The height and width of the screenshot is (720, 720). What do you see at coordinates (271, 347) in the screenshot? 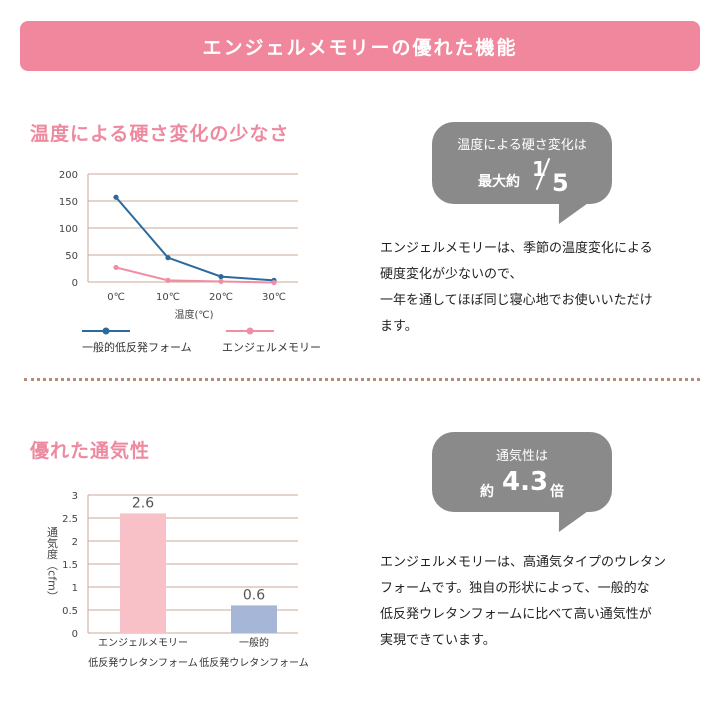
I see `legend-label: エンジェルメモリー` at bounding box center [271, 347].